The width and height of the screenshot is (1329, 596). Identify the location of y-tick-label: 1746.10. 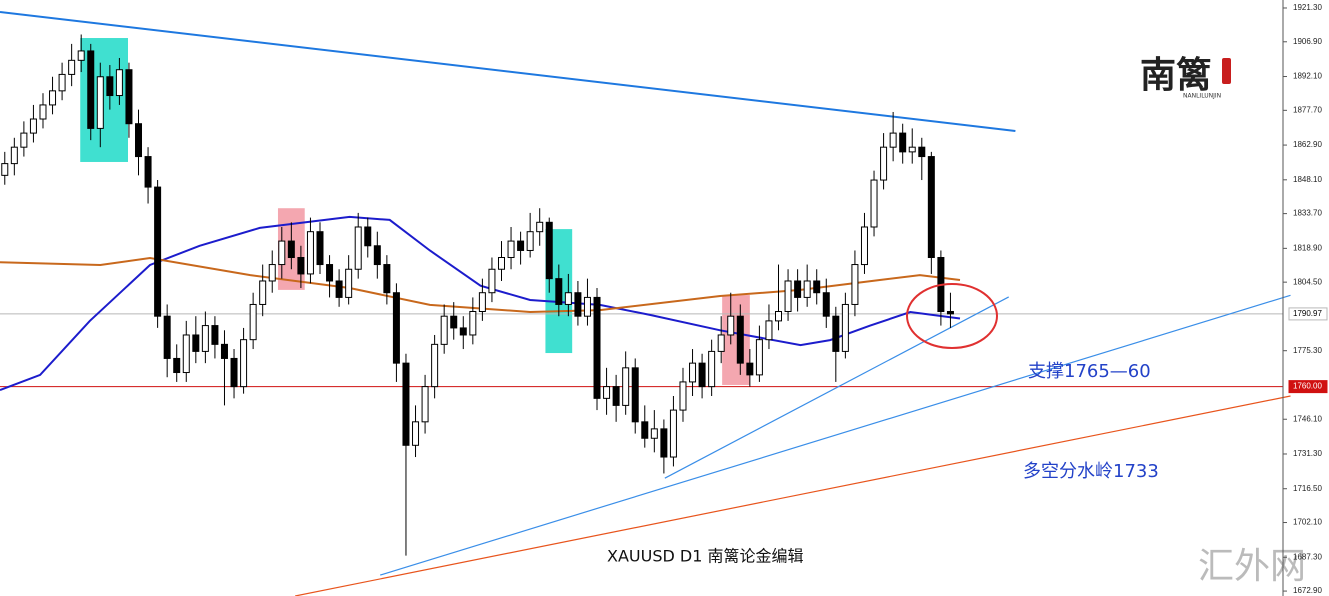
(1307, 418).